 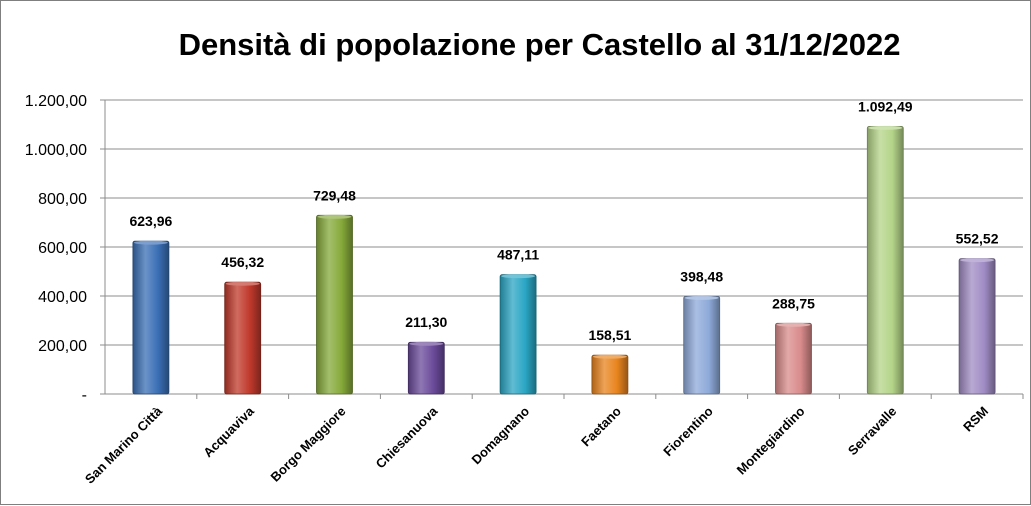 I want to click on bar-montegiardino, so click(x=793, y=358).